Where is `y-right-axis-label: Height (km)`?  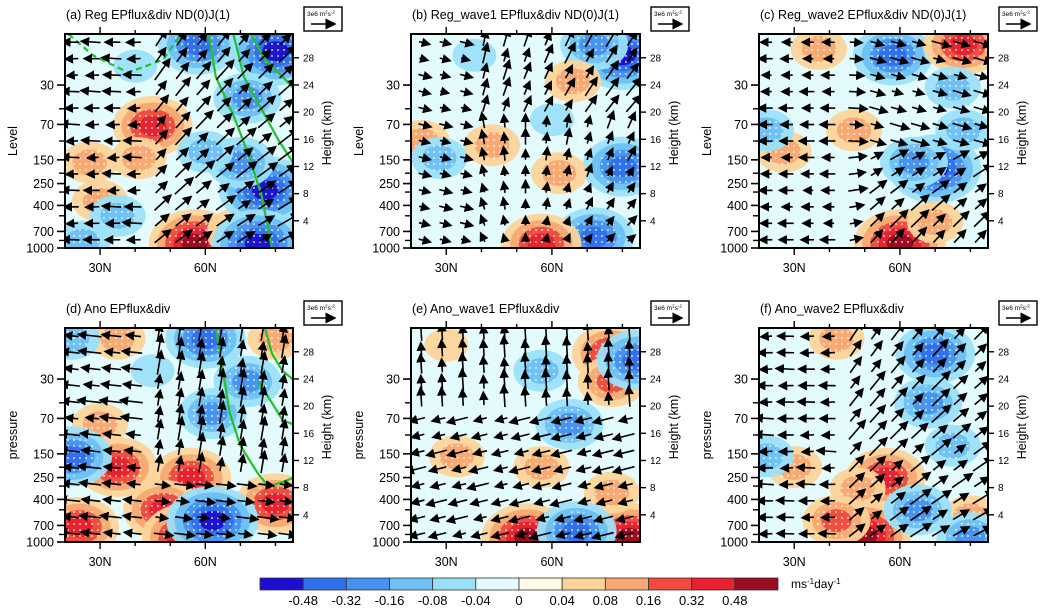 y-right-axis-label: Height (km) is located at coordinates (674, 133).